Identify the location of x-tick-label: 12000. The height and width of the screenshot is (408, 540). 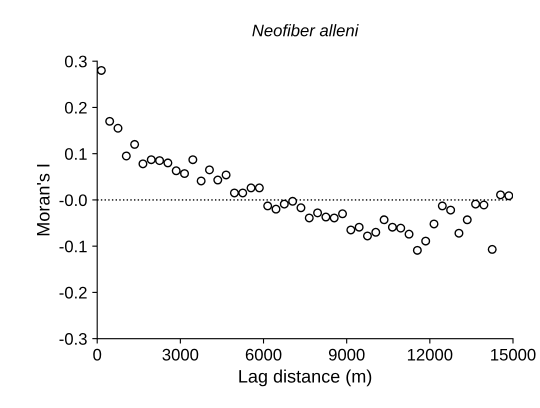
(430, 354).